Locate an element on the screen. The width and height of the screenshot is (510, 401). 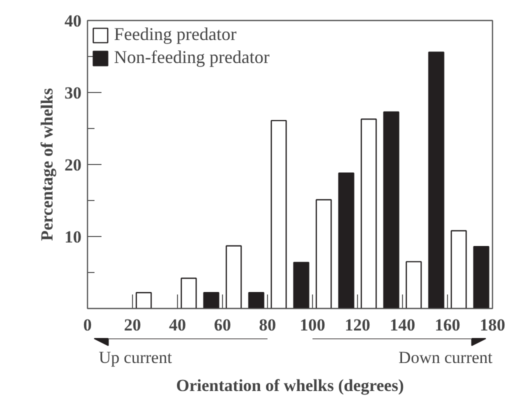
y-tick-label: 30 is located at coordinates (73, 93).